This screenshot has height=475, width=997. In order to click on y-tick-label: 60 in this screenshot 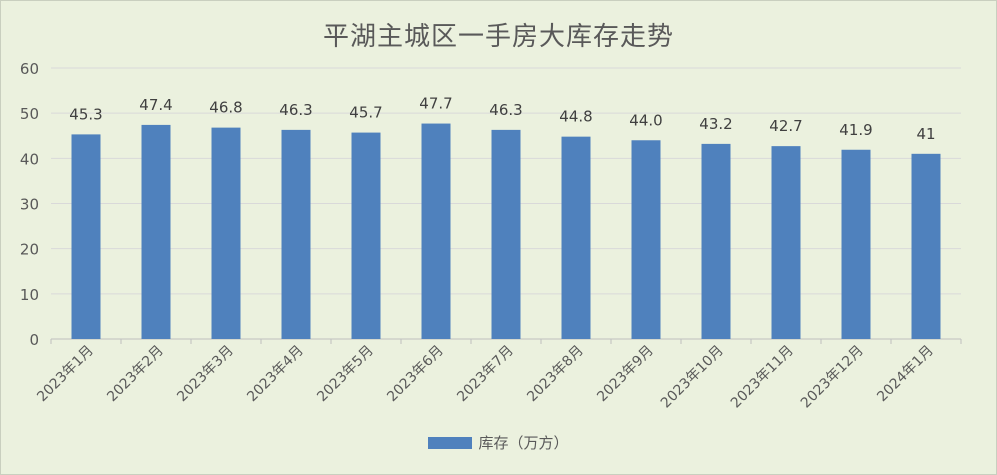, I will do `click(29, 69)`.